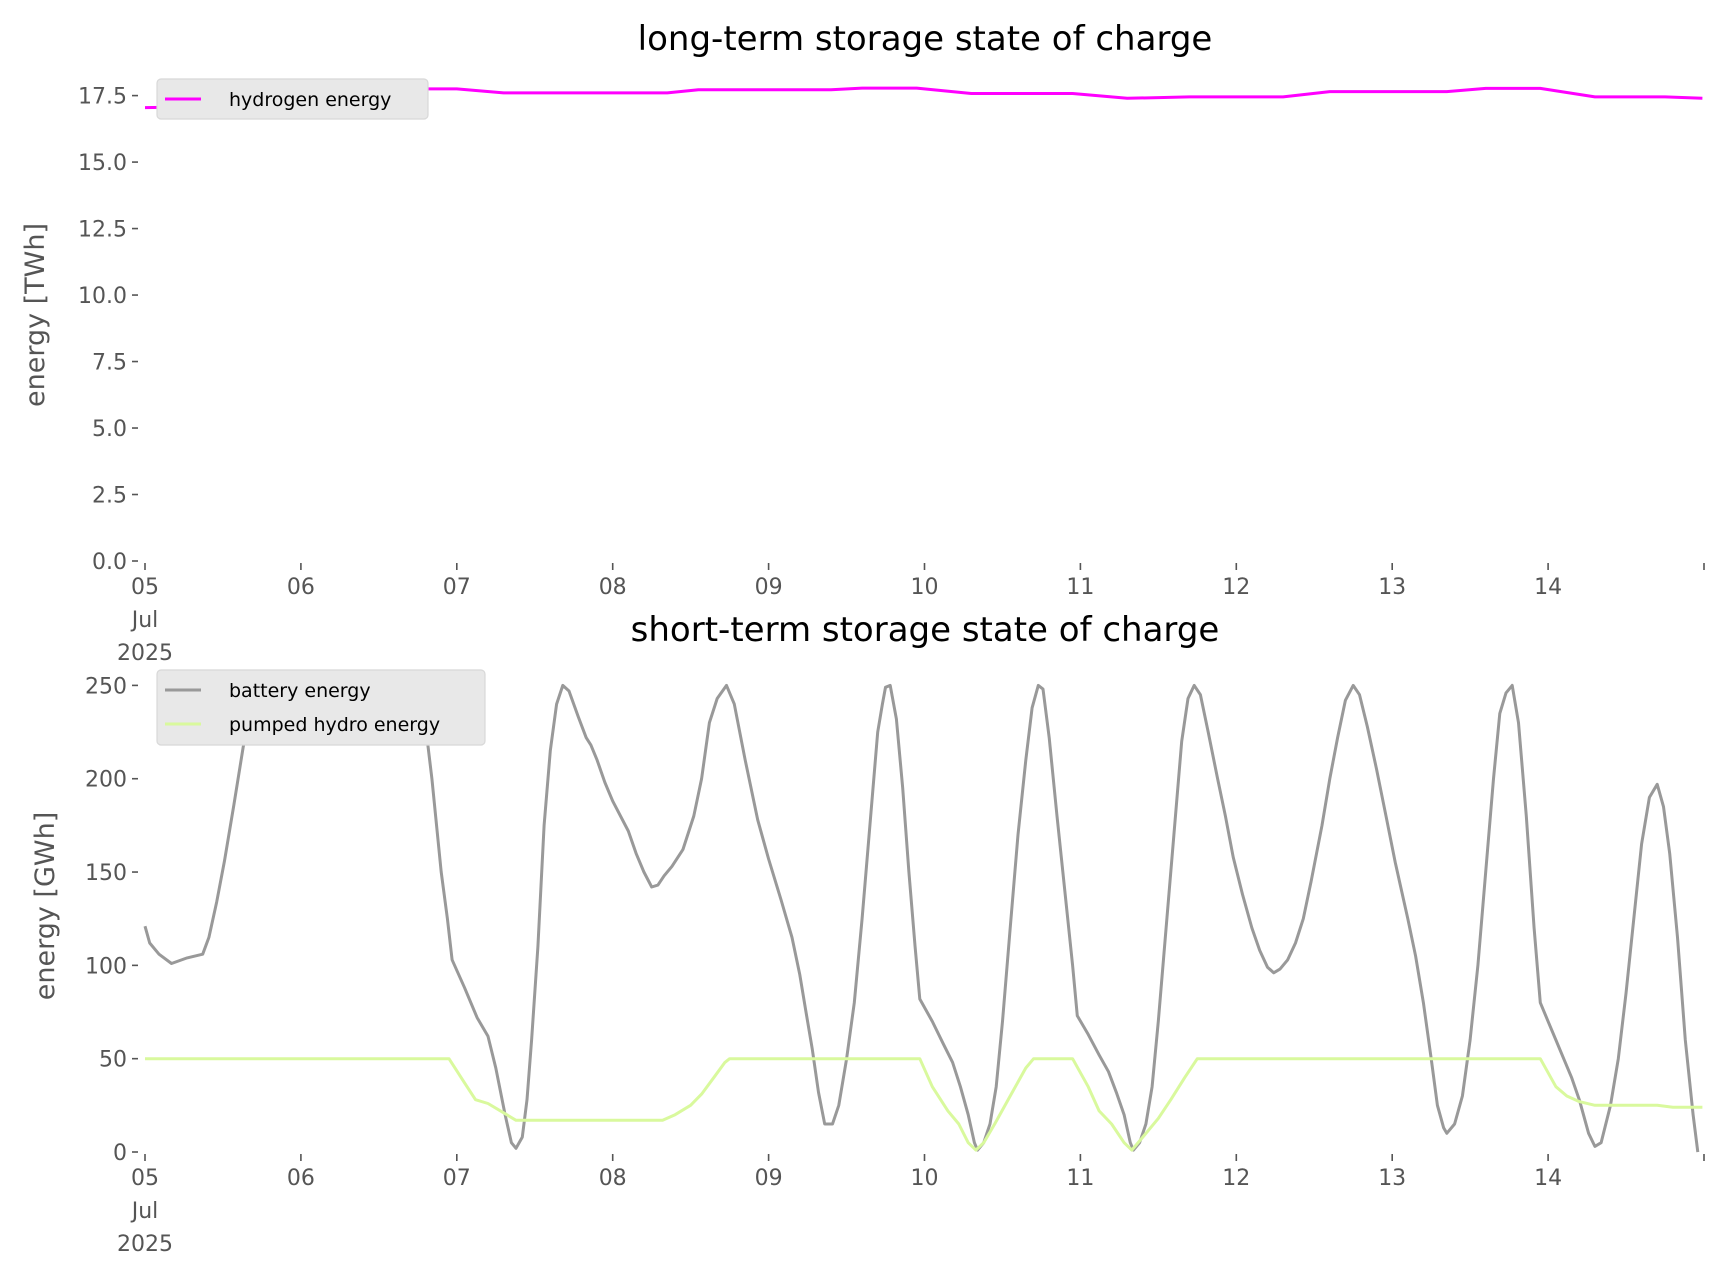 Image resolution: width=1715 pixels, height=1277 pixels. I want to click on y-tick-label: 200, so click(106, 780).